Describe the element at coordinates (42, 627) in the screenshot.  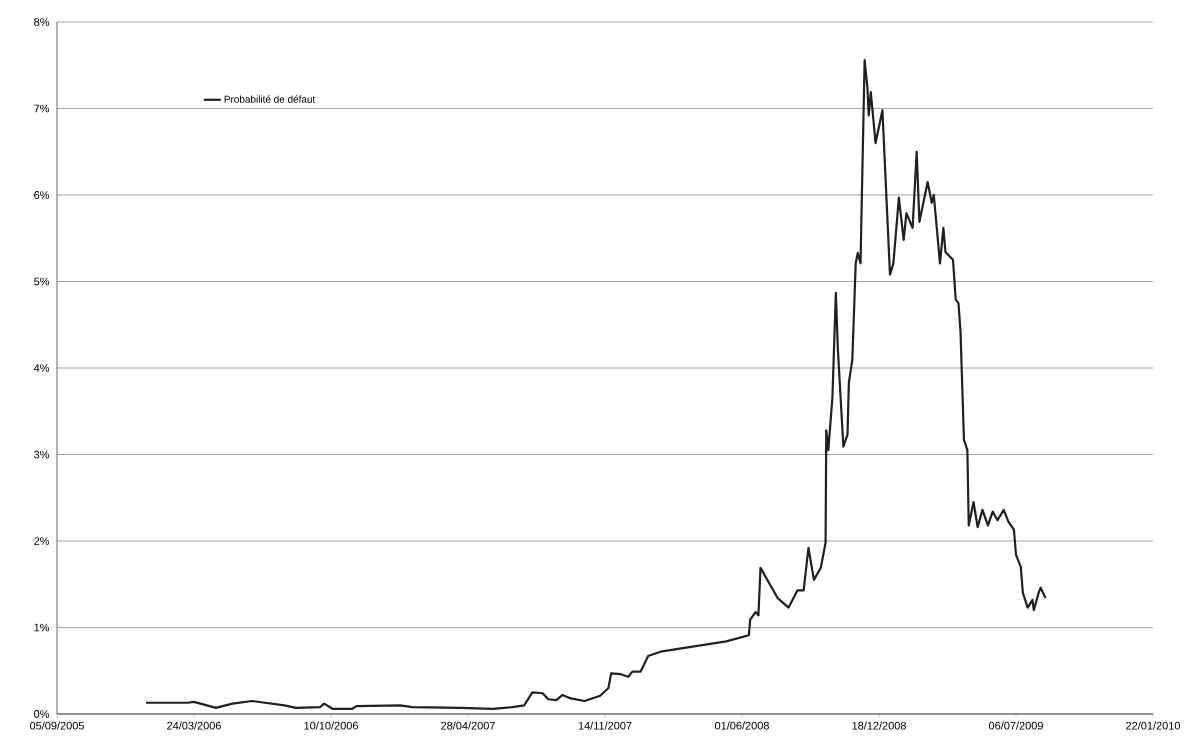
I see `y-tick-label: 1%` at that location.